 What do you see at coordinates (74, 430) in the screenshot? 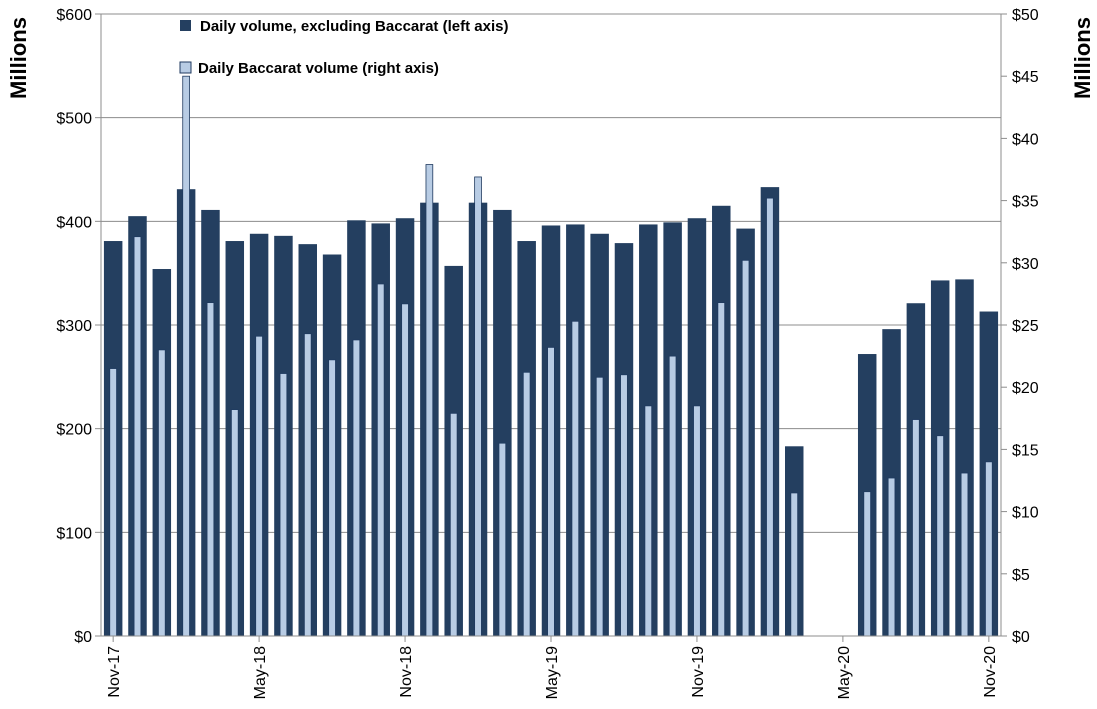
I see `left-axis-tick-label: $200` at bounding box center [74, 430].